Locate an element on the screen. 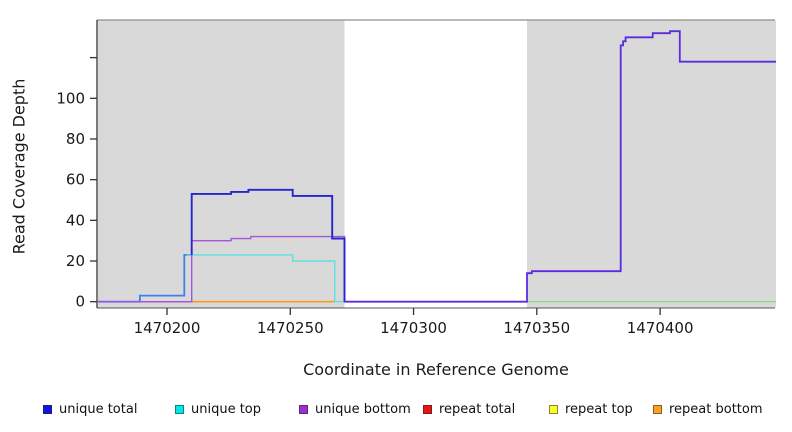 This screenshot has height=432, width=792. legend-item-repeat-total: repeat total is located at coordinates (469, 409).